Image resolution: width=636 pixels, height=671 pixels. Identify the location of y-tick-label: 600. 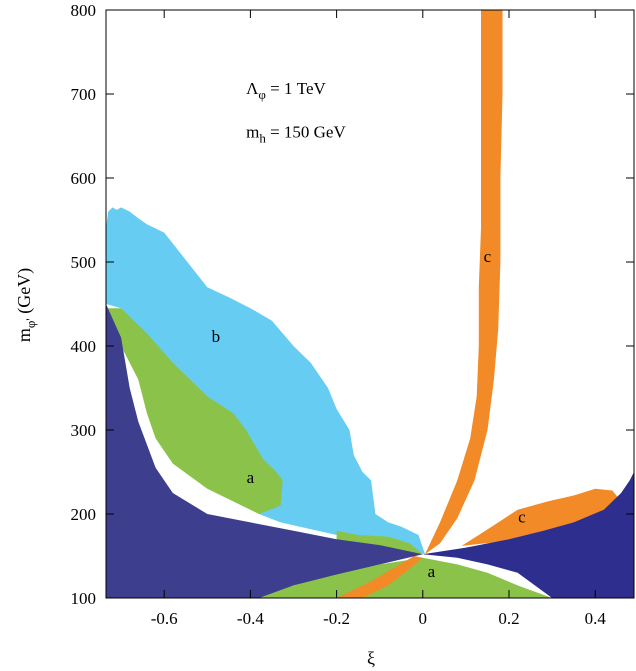
(84, 178).